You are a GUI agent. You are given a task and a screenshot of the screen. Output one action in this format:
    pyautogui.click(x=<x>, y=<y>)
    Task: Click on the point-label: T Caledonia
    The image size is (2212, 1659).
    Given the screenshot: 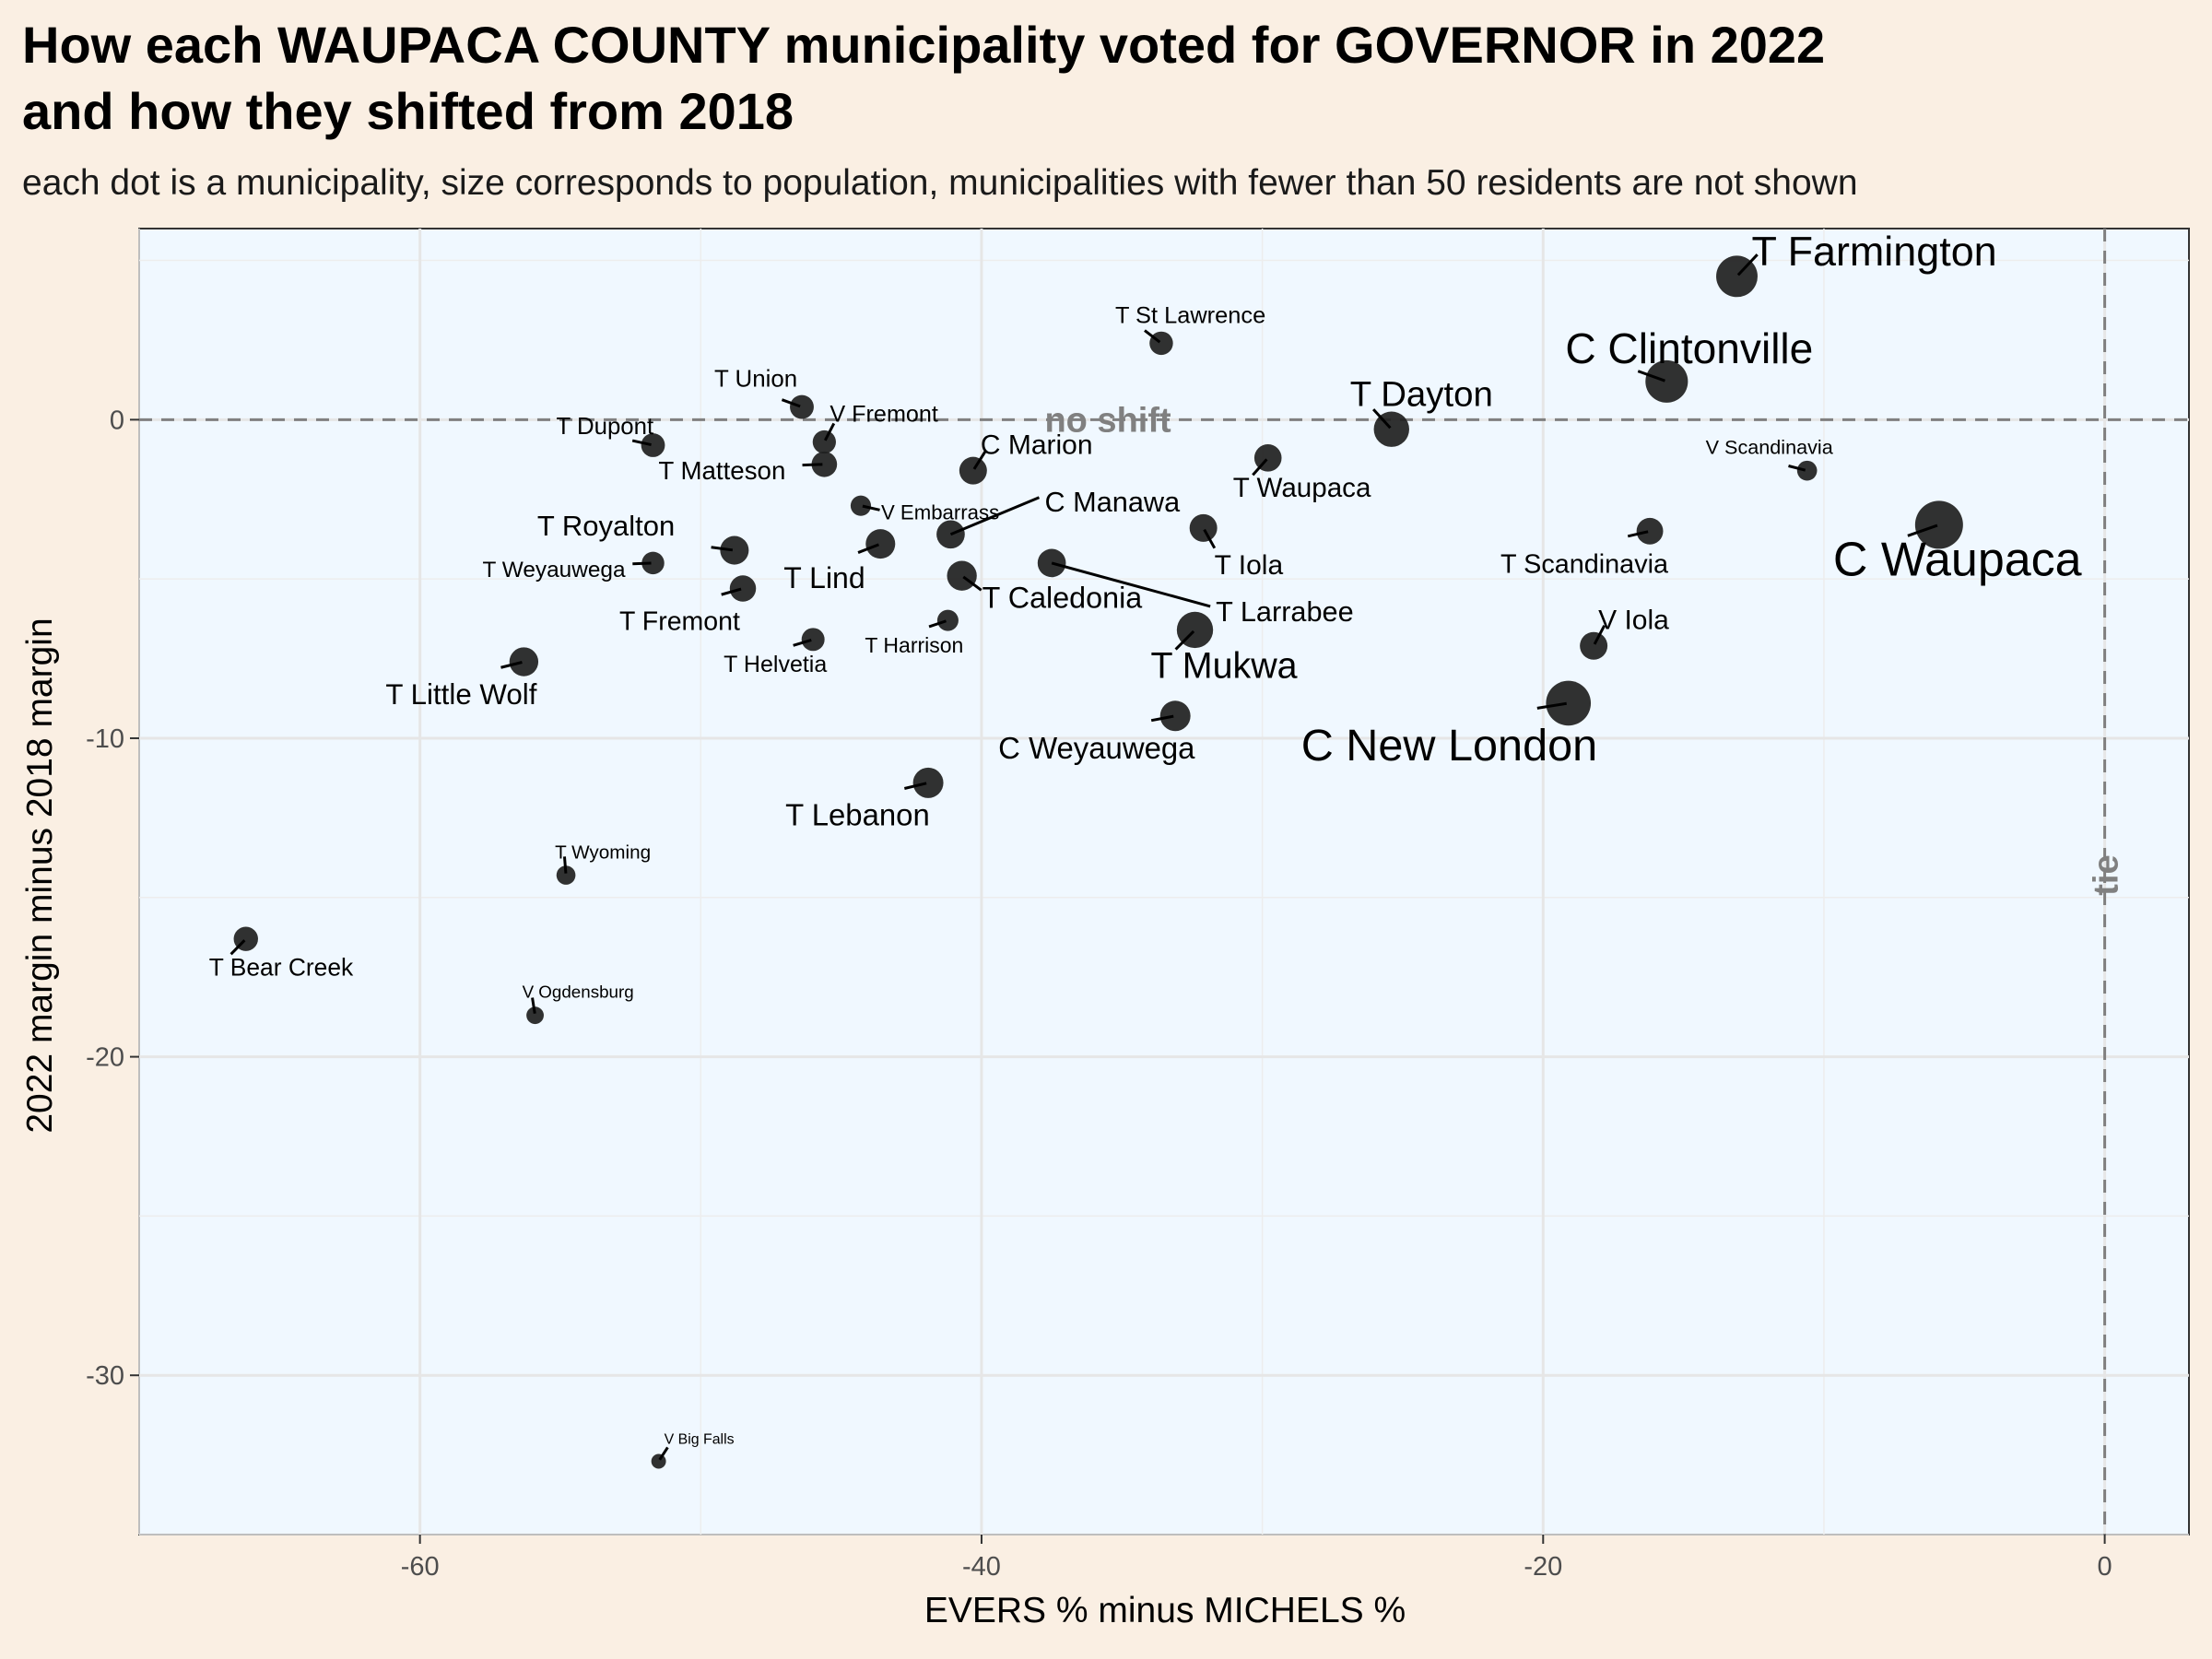 What is the action you would take?
    pyautogui.click(x=1062, y=598)
    